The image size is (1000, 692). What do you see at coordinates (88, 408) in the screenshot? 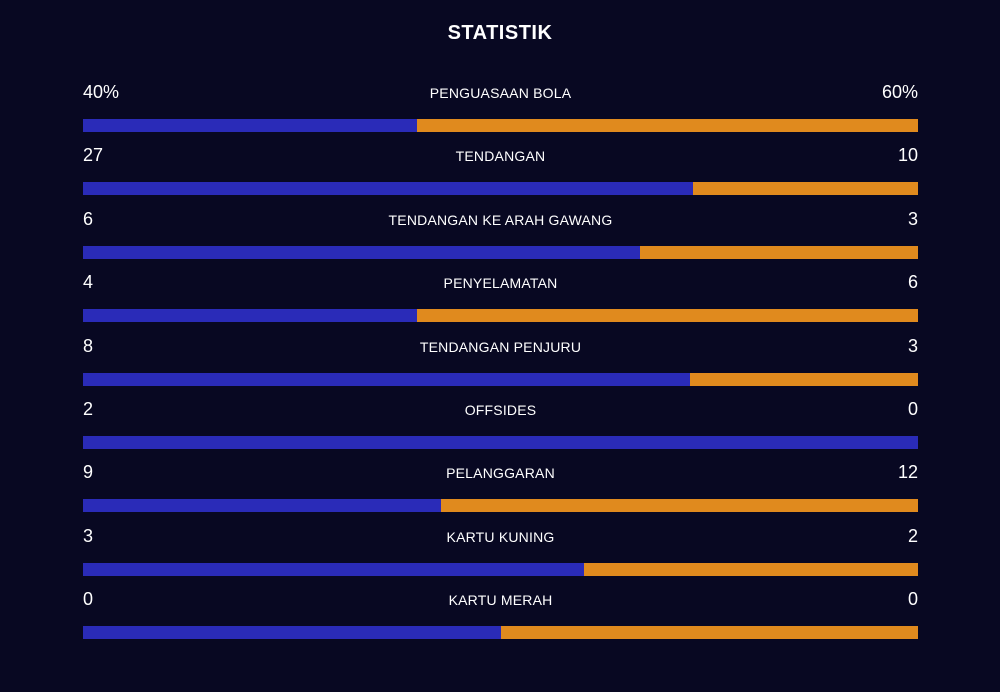
I see `home-value: 2` at bounding box center [88, 408].